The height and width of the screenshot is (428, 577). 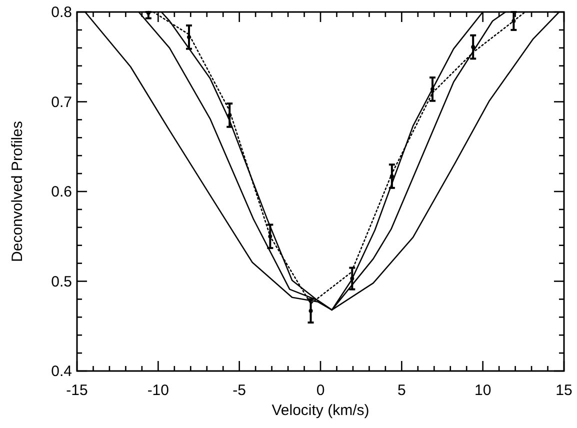 I want to click on x-tick-label: 15, so click(x=564, y=390).